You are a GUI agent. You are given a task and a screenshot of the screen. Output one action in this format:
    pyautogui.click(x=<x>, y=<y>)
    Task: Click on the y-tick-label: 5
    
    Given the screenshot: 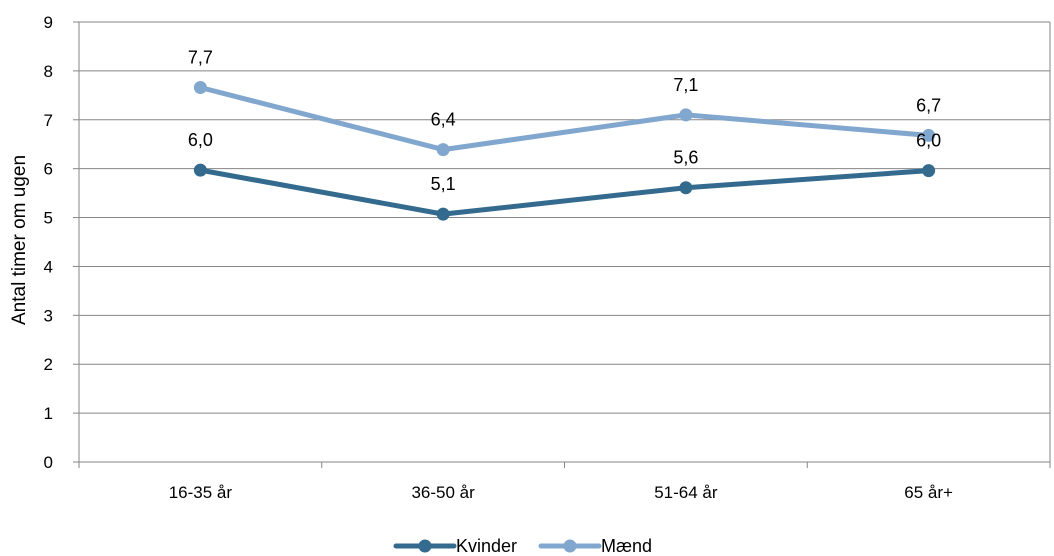 What is the action you would take?
    pyautogui.click(x=48, y=218)
    